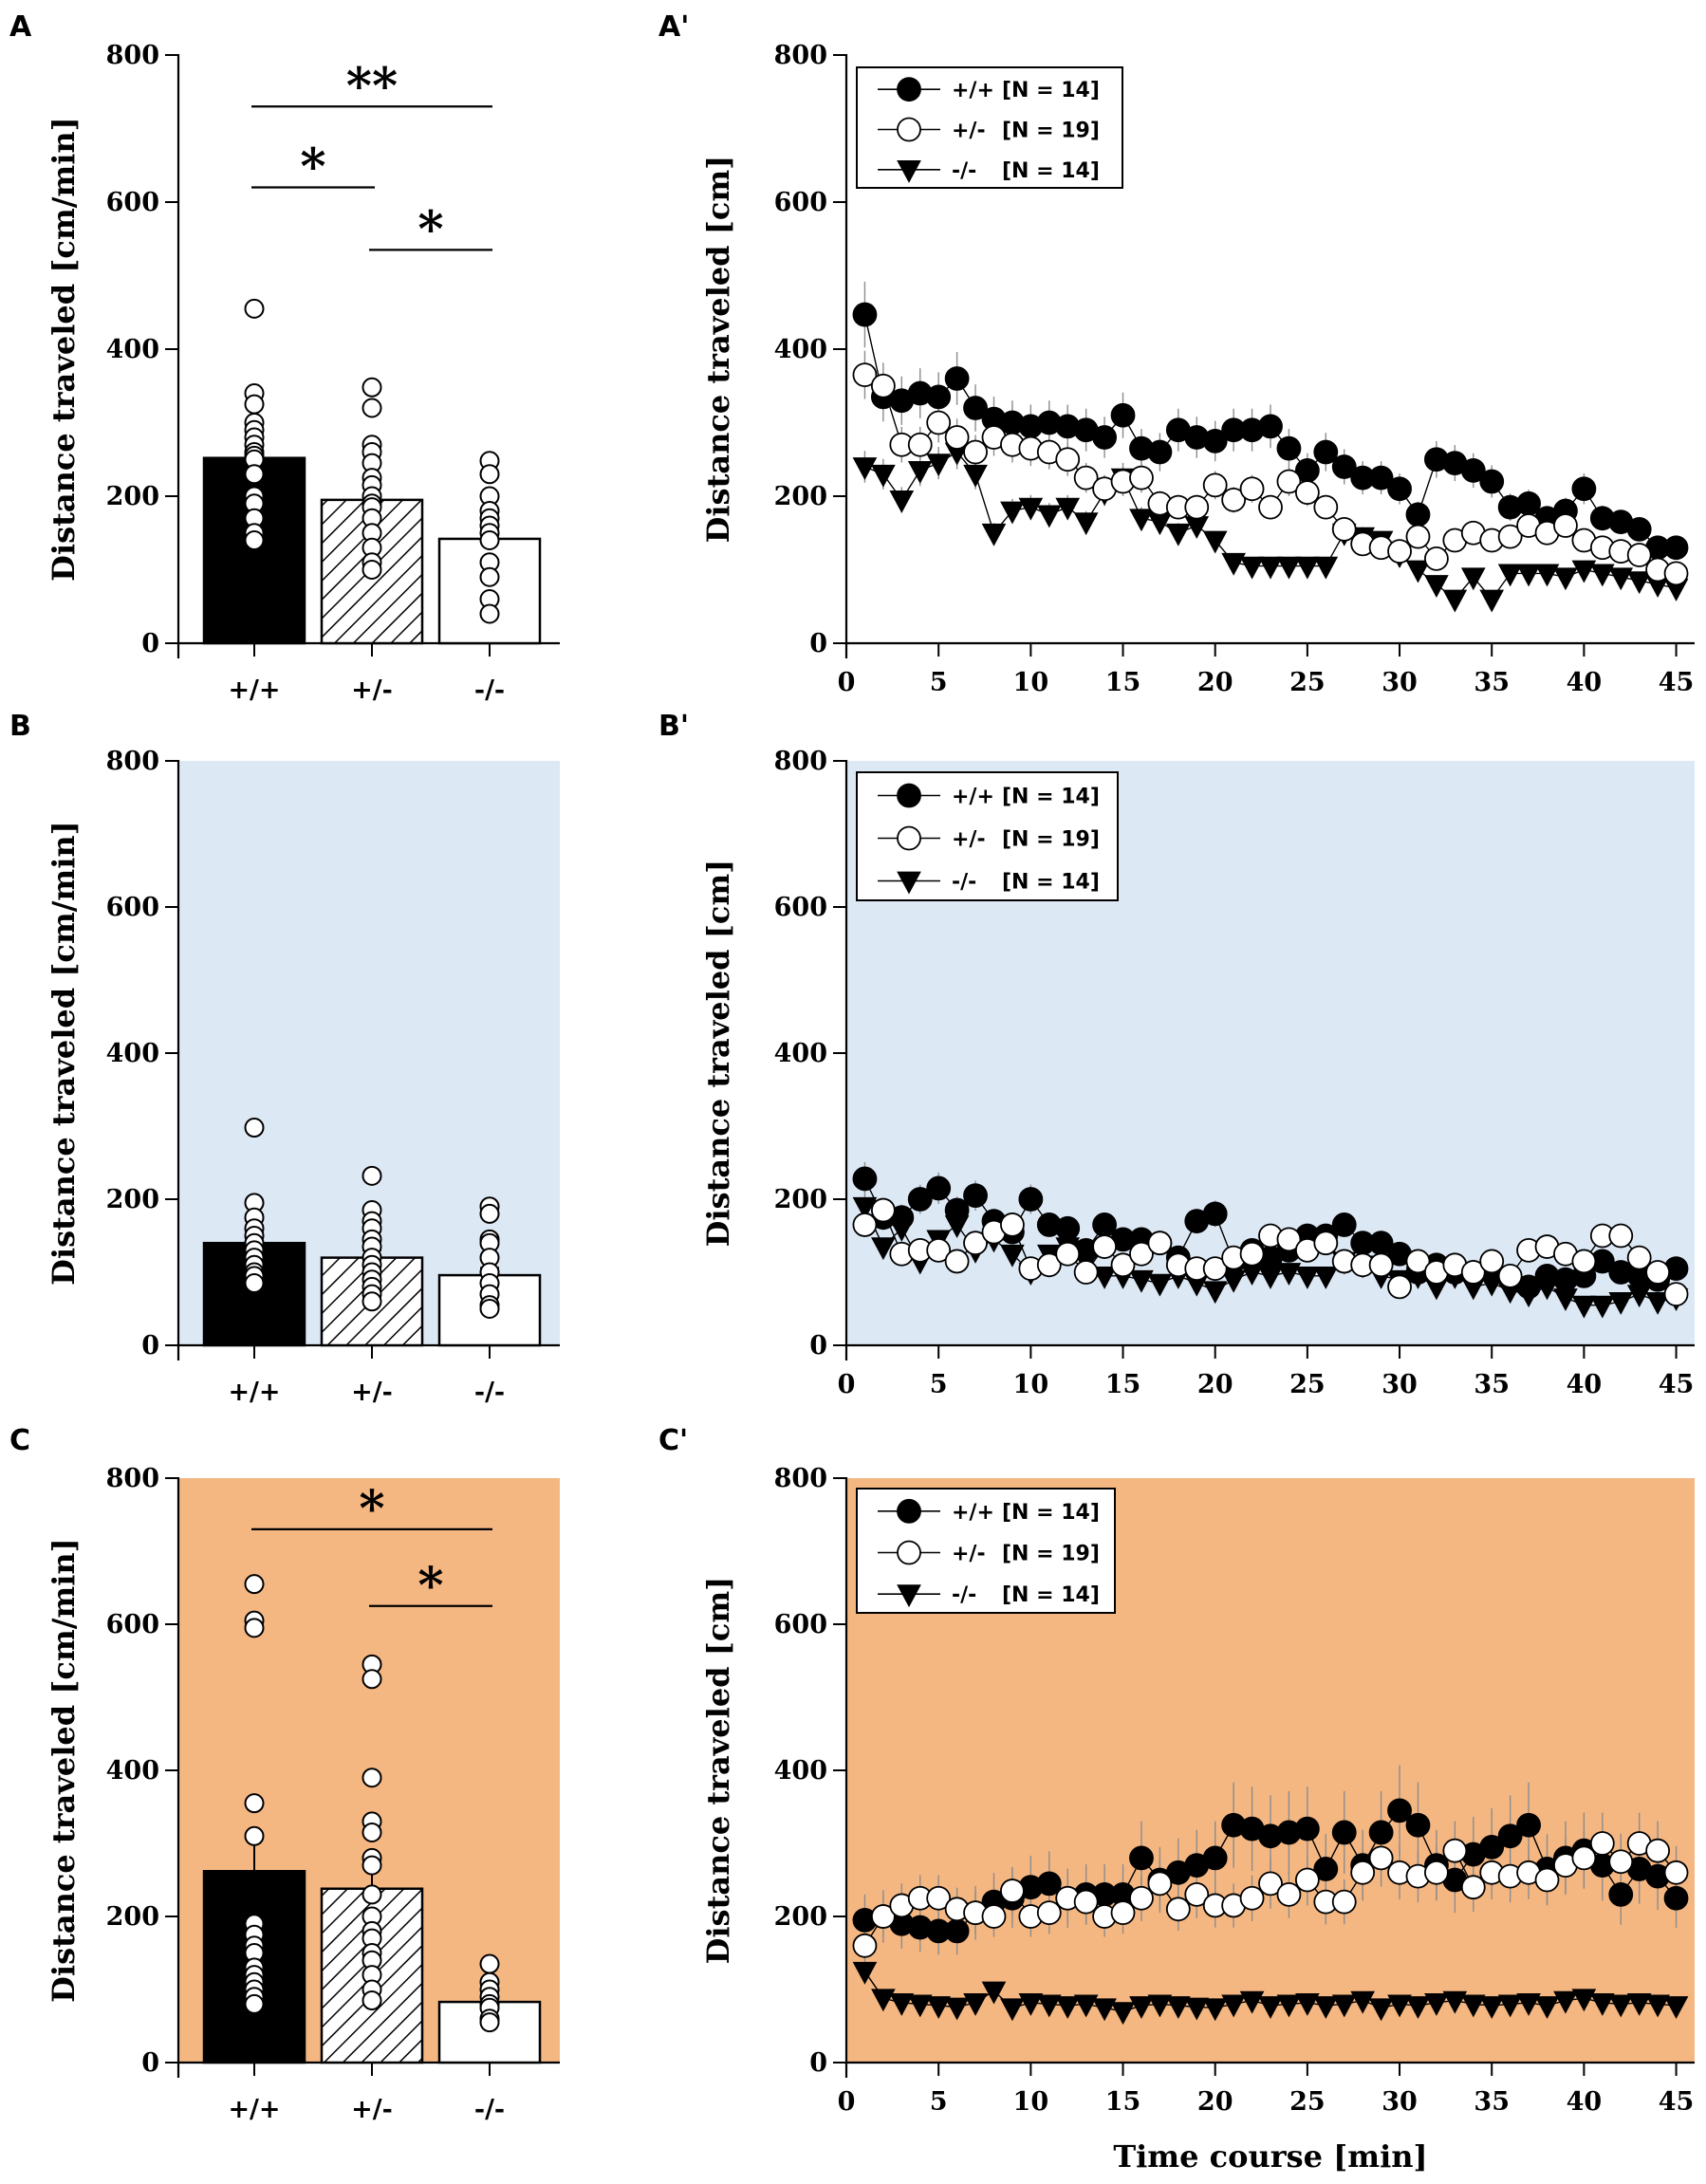  What do you see at coordinates (1585, 1385) in the screenshot?
I see `x-tick-label: 40` at bounding box center [1585, 1385].